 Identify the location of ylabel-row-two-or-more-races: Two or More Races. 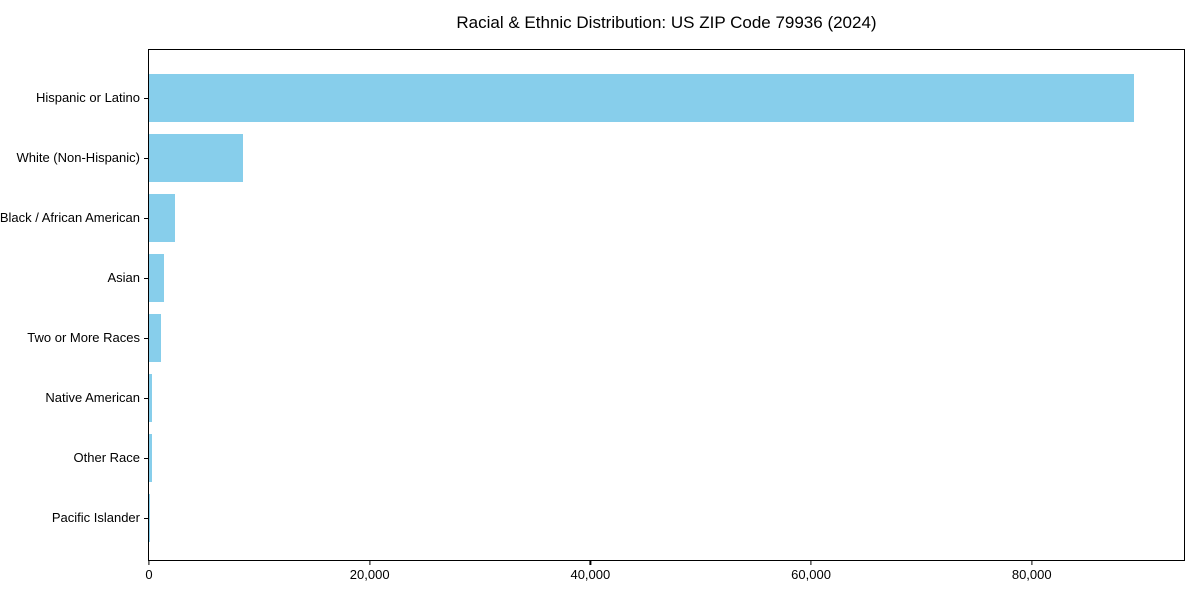
(70, 337).